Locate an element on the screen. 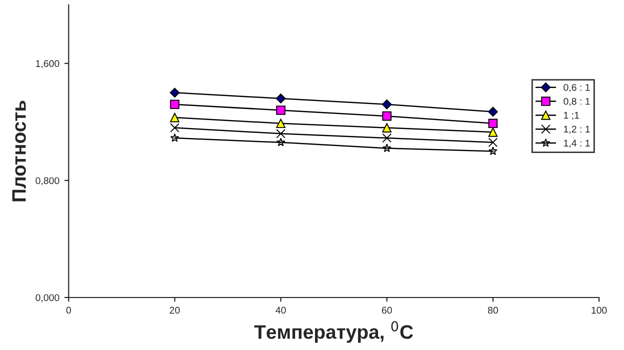 The height and width of the screenshot is (350, 624). x-tick-label: 20 is located at coordinates (175, 310).